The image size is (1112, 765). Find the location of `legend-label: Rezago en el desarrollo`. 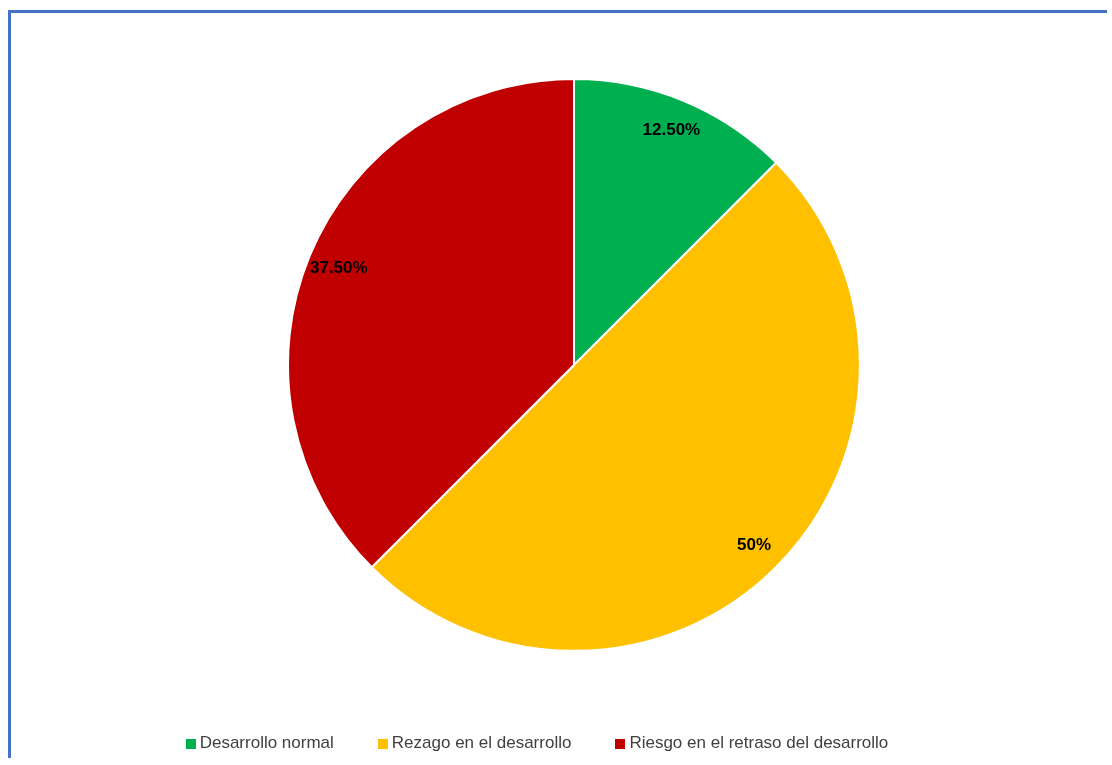

legend-label: Rezago en el desarrollo is located at coordinates (481, 742).